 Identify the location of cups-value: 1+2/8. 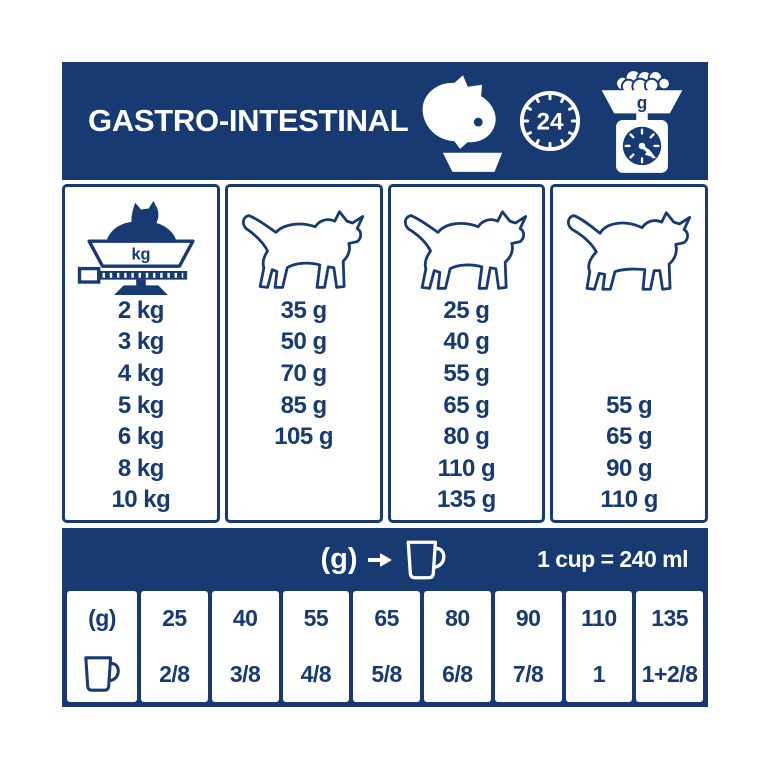
(669, 673).